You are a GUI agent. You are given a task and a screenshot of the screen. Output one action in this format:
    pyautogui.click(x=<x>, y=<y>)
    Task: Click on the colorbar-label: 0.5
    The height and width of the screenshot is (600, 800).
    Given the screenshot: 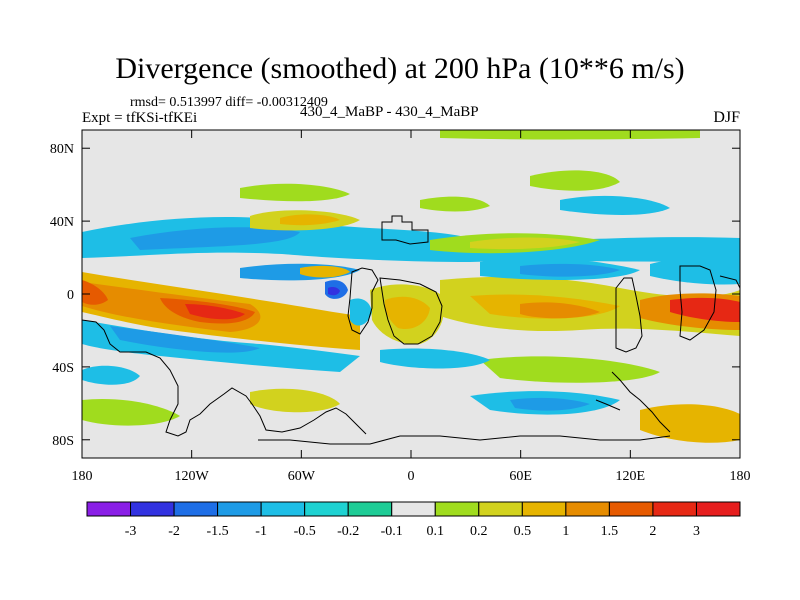 What is the action you would take?
    pyautogui.click(x=523, y=531)
    